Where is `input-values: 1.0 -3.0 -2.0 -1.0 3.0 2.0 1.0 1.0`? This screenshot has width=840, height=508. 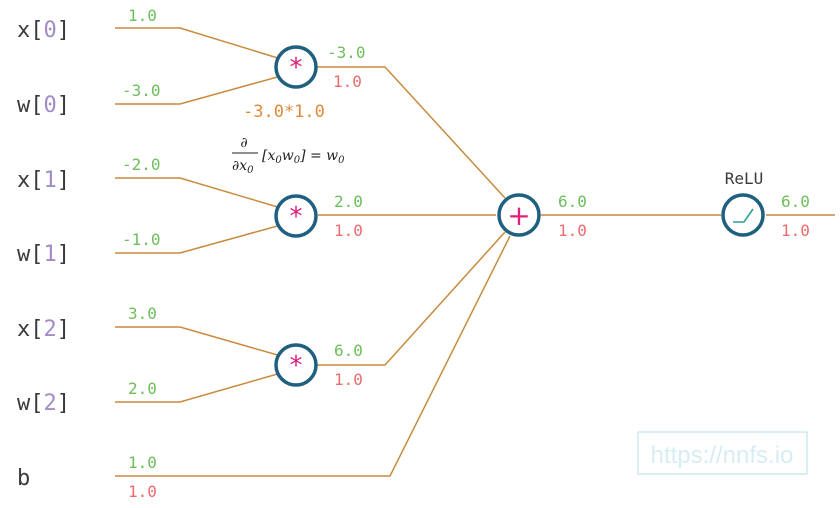
input-values: 1.0 -3.0 -2.0 -1.0 3.0 2.0 1.0 1.0 is located at coordinates (141, 253).